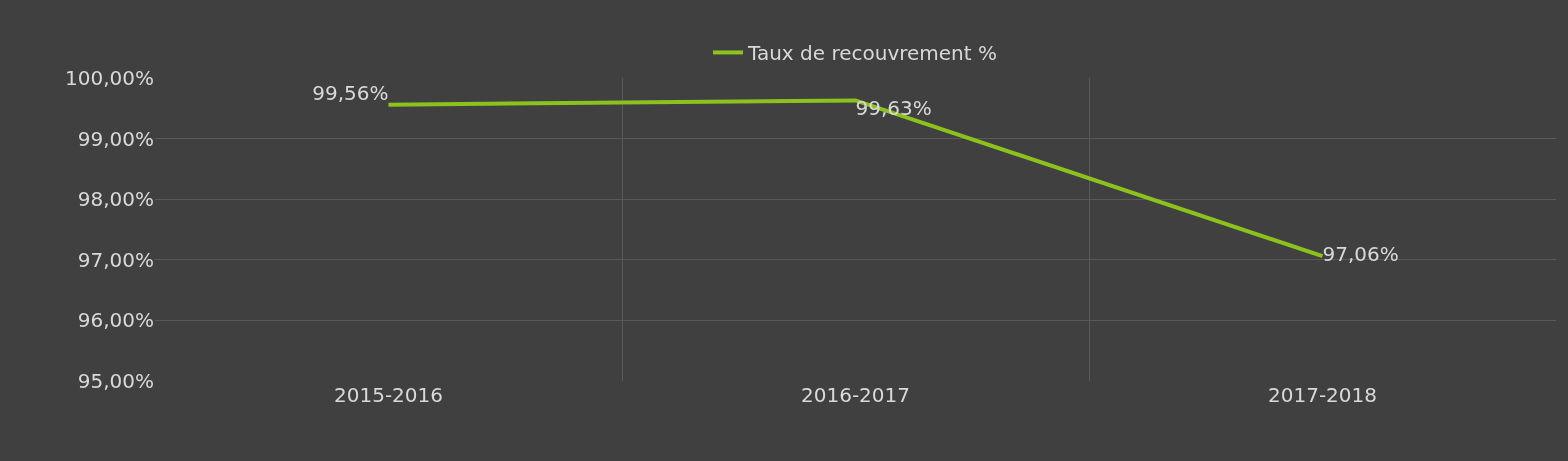 This screenshot has height=461, width=1568. What do you see at coordinates (109, 78) in the screenshot?
I see `y-tick-label: 100,00%` at bounding box center [109, 78].